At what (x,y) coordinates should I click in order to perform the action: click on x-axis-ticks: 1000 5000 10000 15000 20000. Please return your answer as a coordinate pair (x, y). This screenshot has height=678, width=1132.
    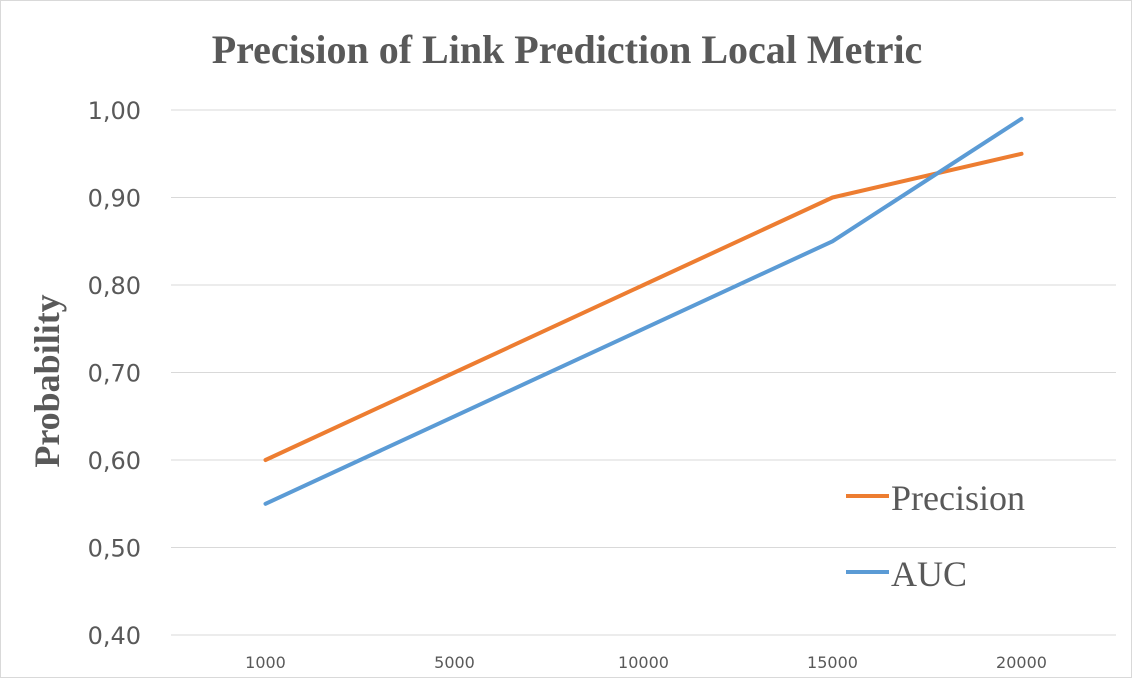
    Looking at the image, I should click on (646, 662).